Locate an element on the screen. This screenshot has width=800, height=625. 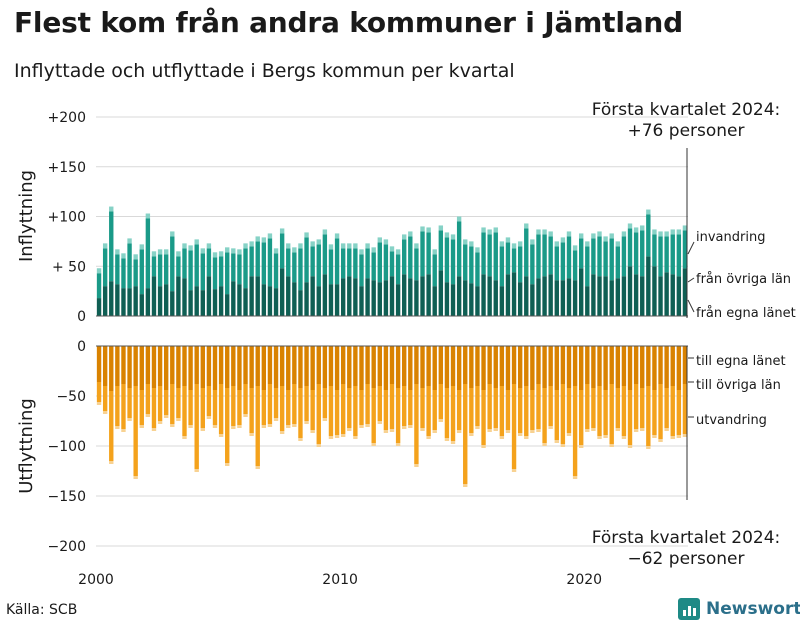
annotation-top-line2: +76 personer is located at coordinates (686, 131).